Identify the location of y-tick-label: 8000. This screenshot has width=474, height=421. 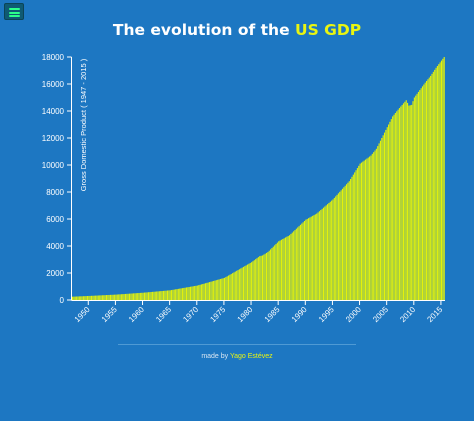
(55, 192).